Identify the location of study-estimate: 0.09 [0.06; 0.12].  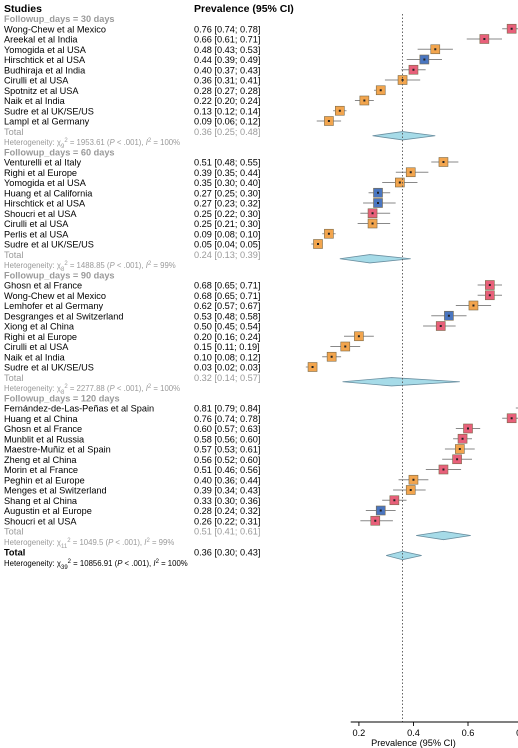
(227, 122).